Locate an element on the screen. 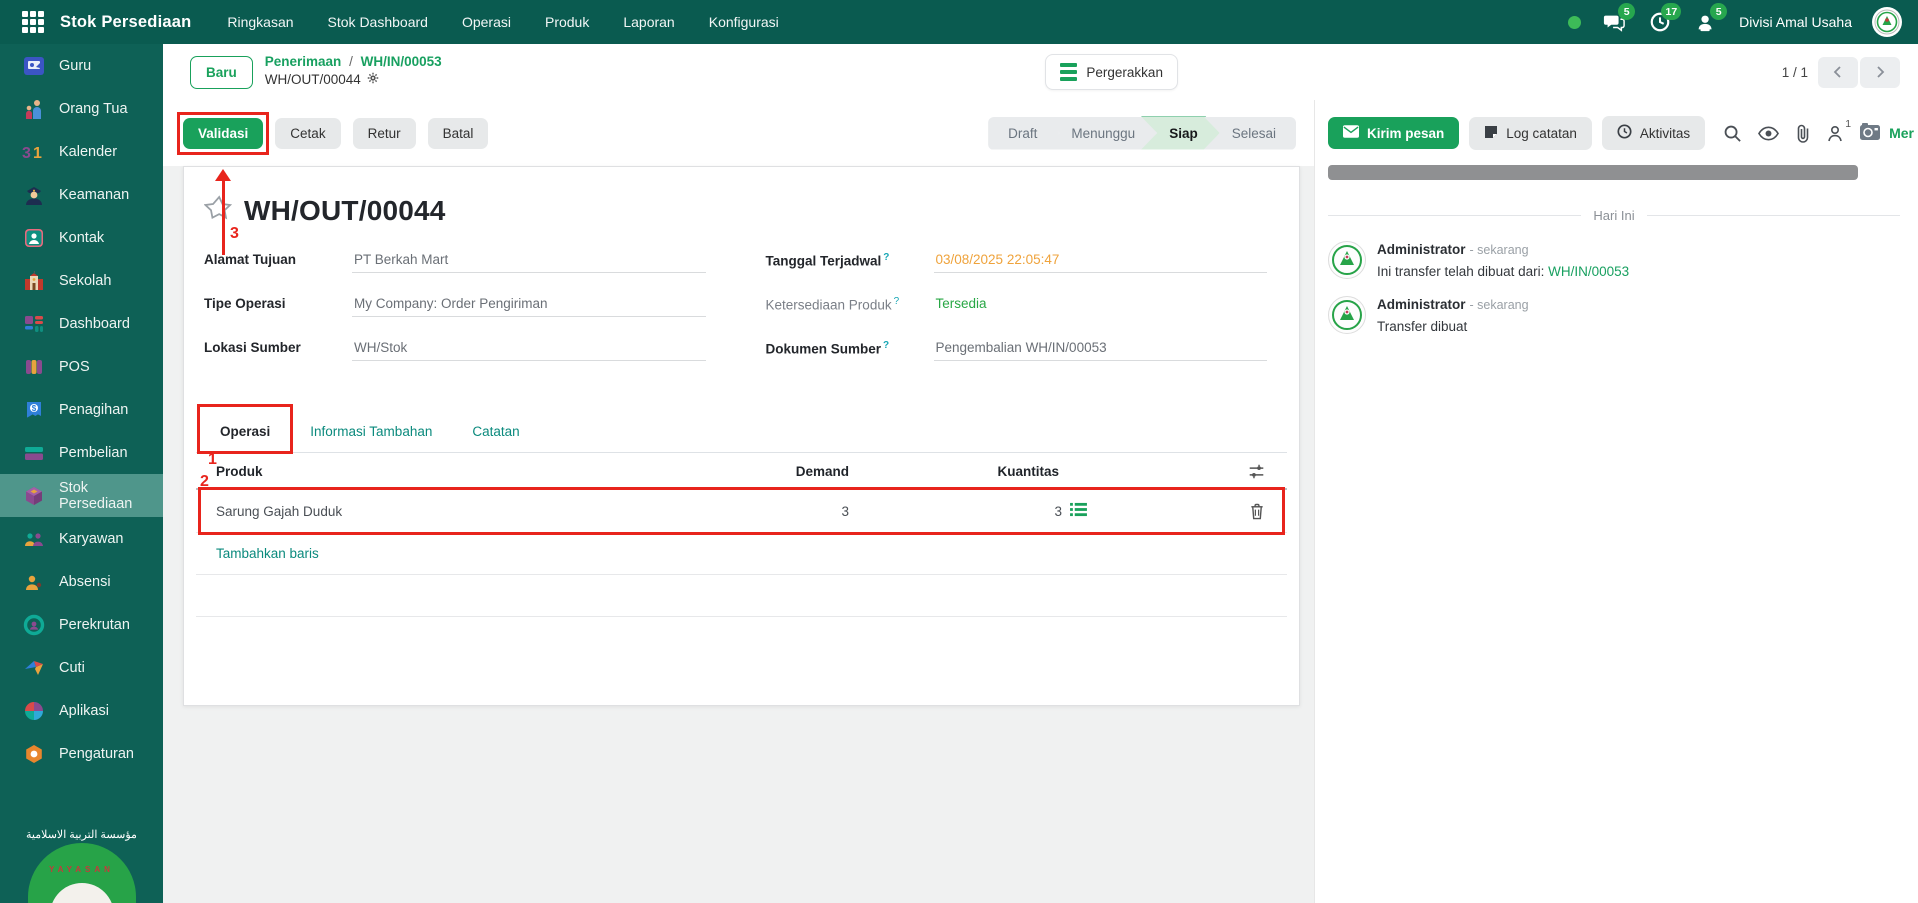  menu-laporan: Laporan is located at coordinates (649, 22).